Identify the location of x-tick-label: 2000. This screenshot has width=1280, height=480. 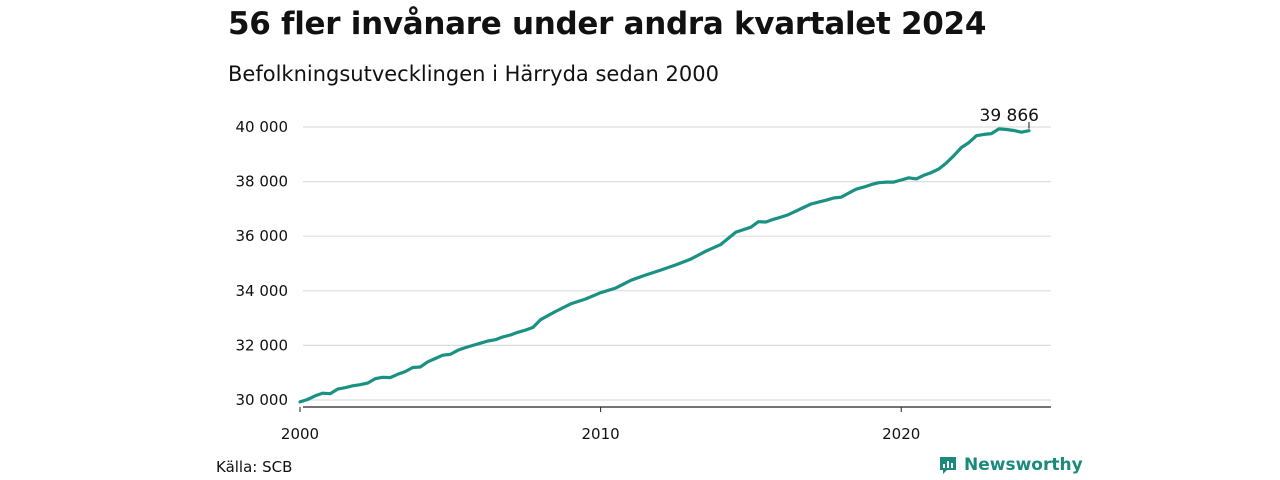
(300, 434).